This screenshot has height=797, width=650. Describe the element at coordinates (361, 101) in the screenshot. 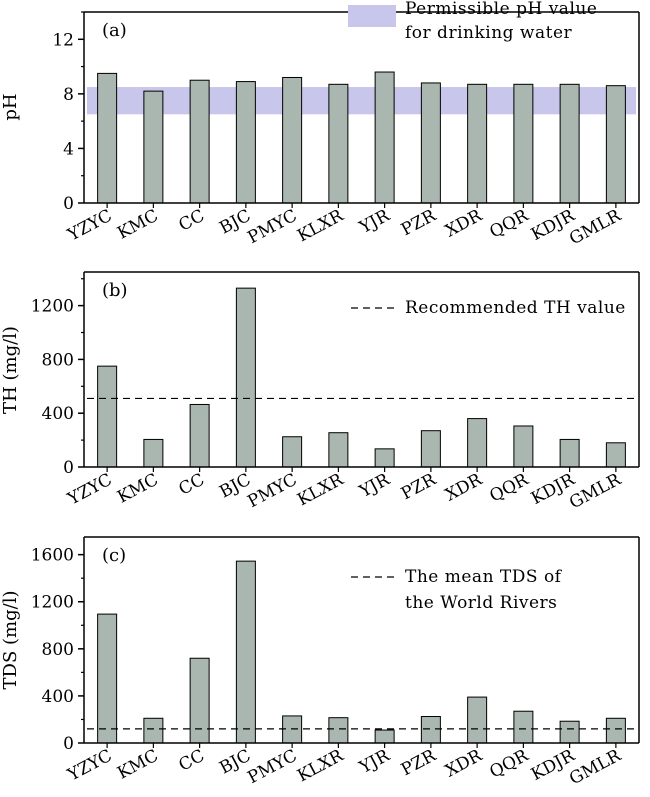

I see `permissible-ph-band` at that location.